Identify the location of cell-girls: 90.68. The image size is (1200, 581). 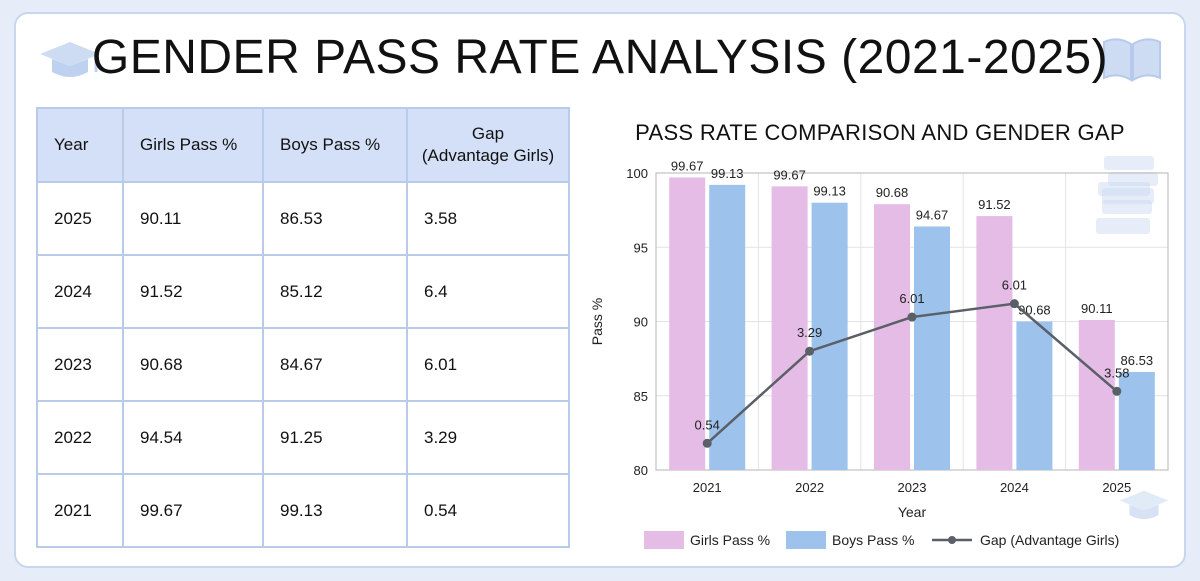
(193, 364).